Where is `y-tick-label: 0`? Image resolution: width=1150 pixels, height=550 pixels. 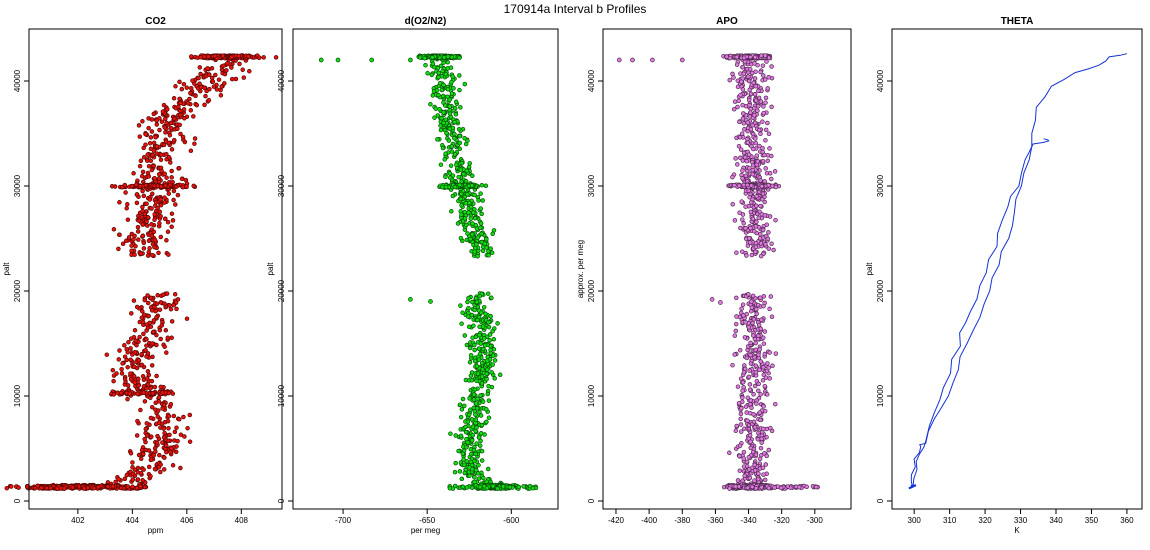
y-tick-label: 0 is located at coordinates (880, 500).